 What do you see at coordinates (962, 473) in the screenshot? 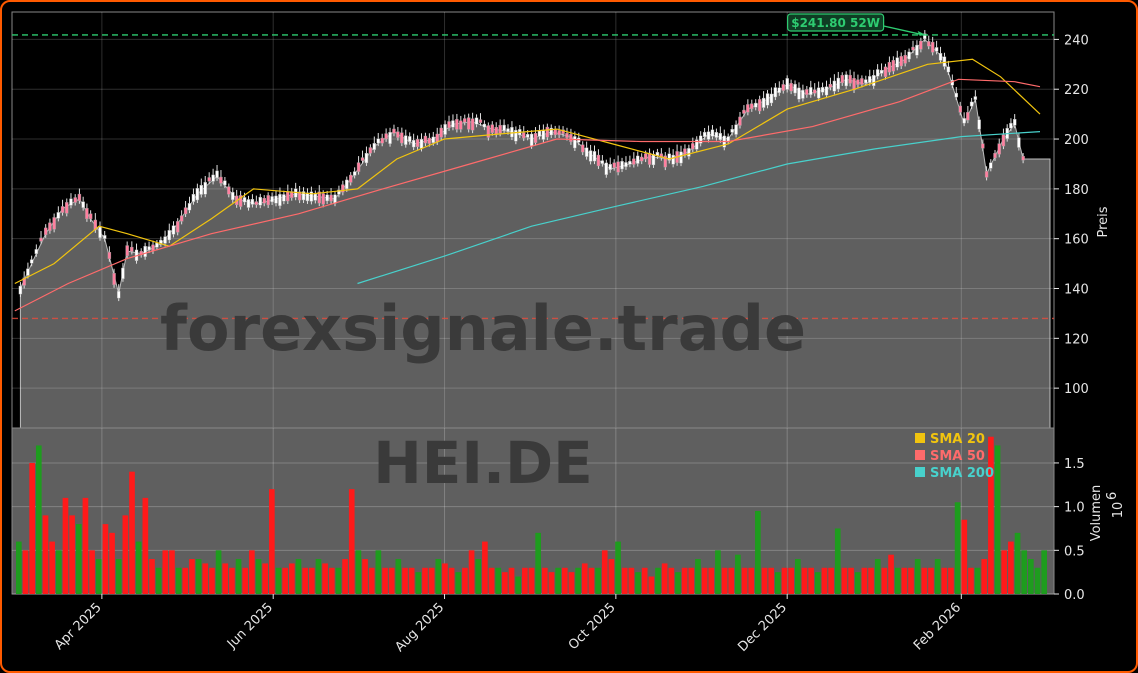
I see `legend-label: SMA 200` at bounding box center [962, 473].